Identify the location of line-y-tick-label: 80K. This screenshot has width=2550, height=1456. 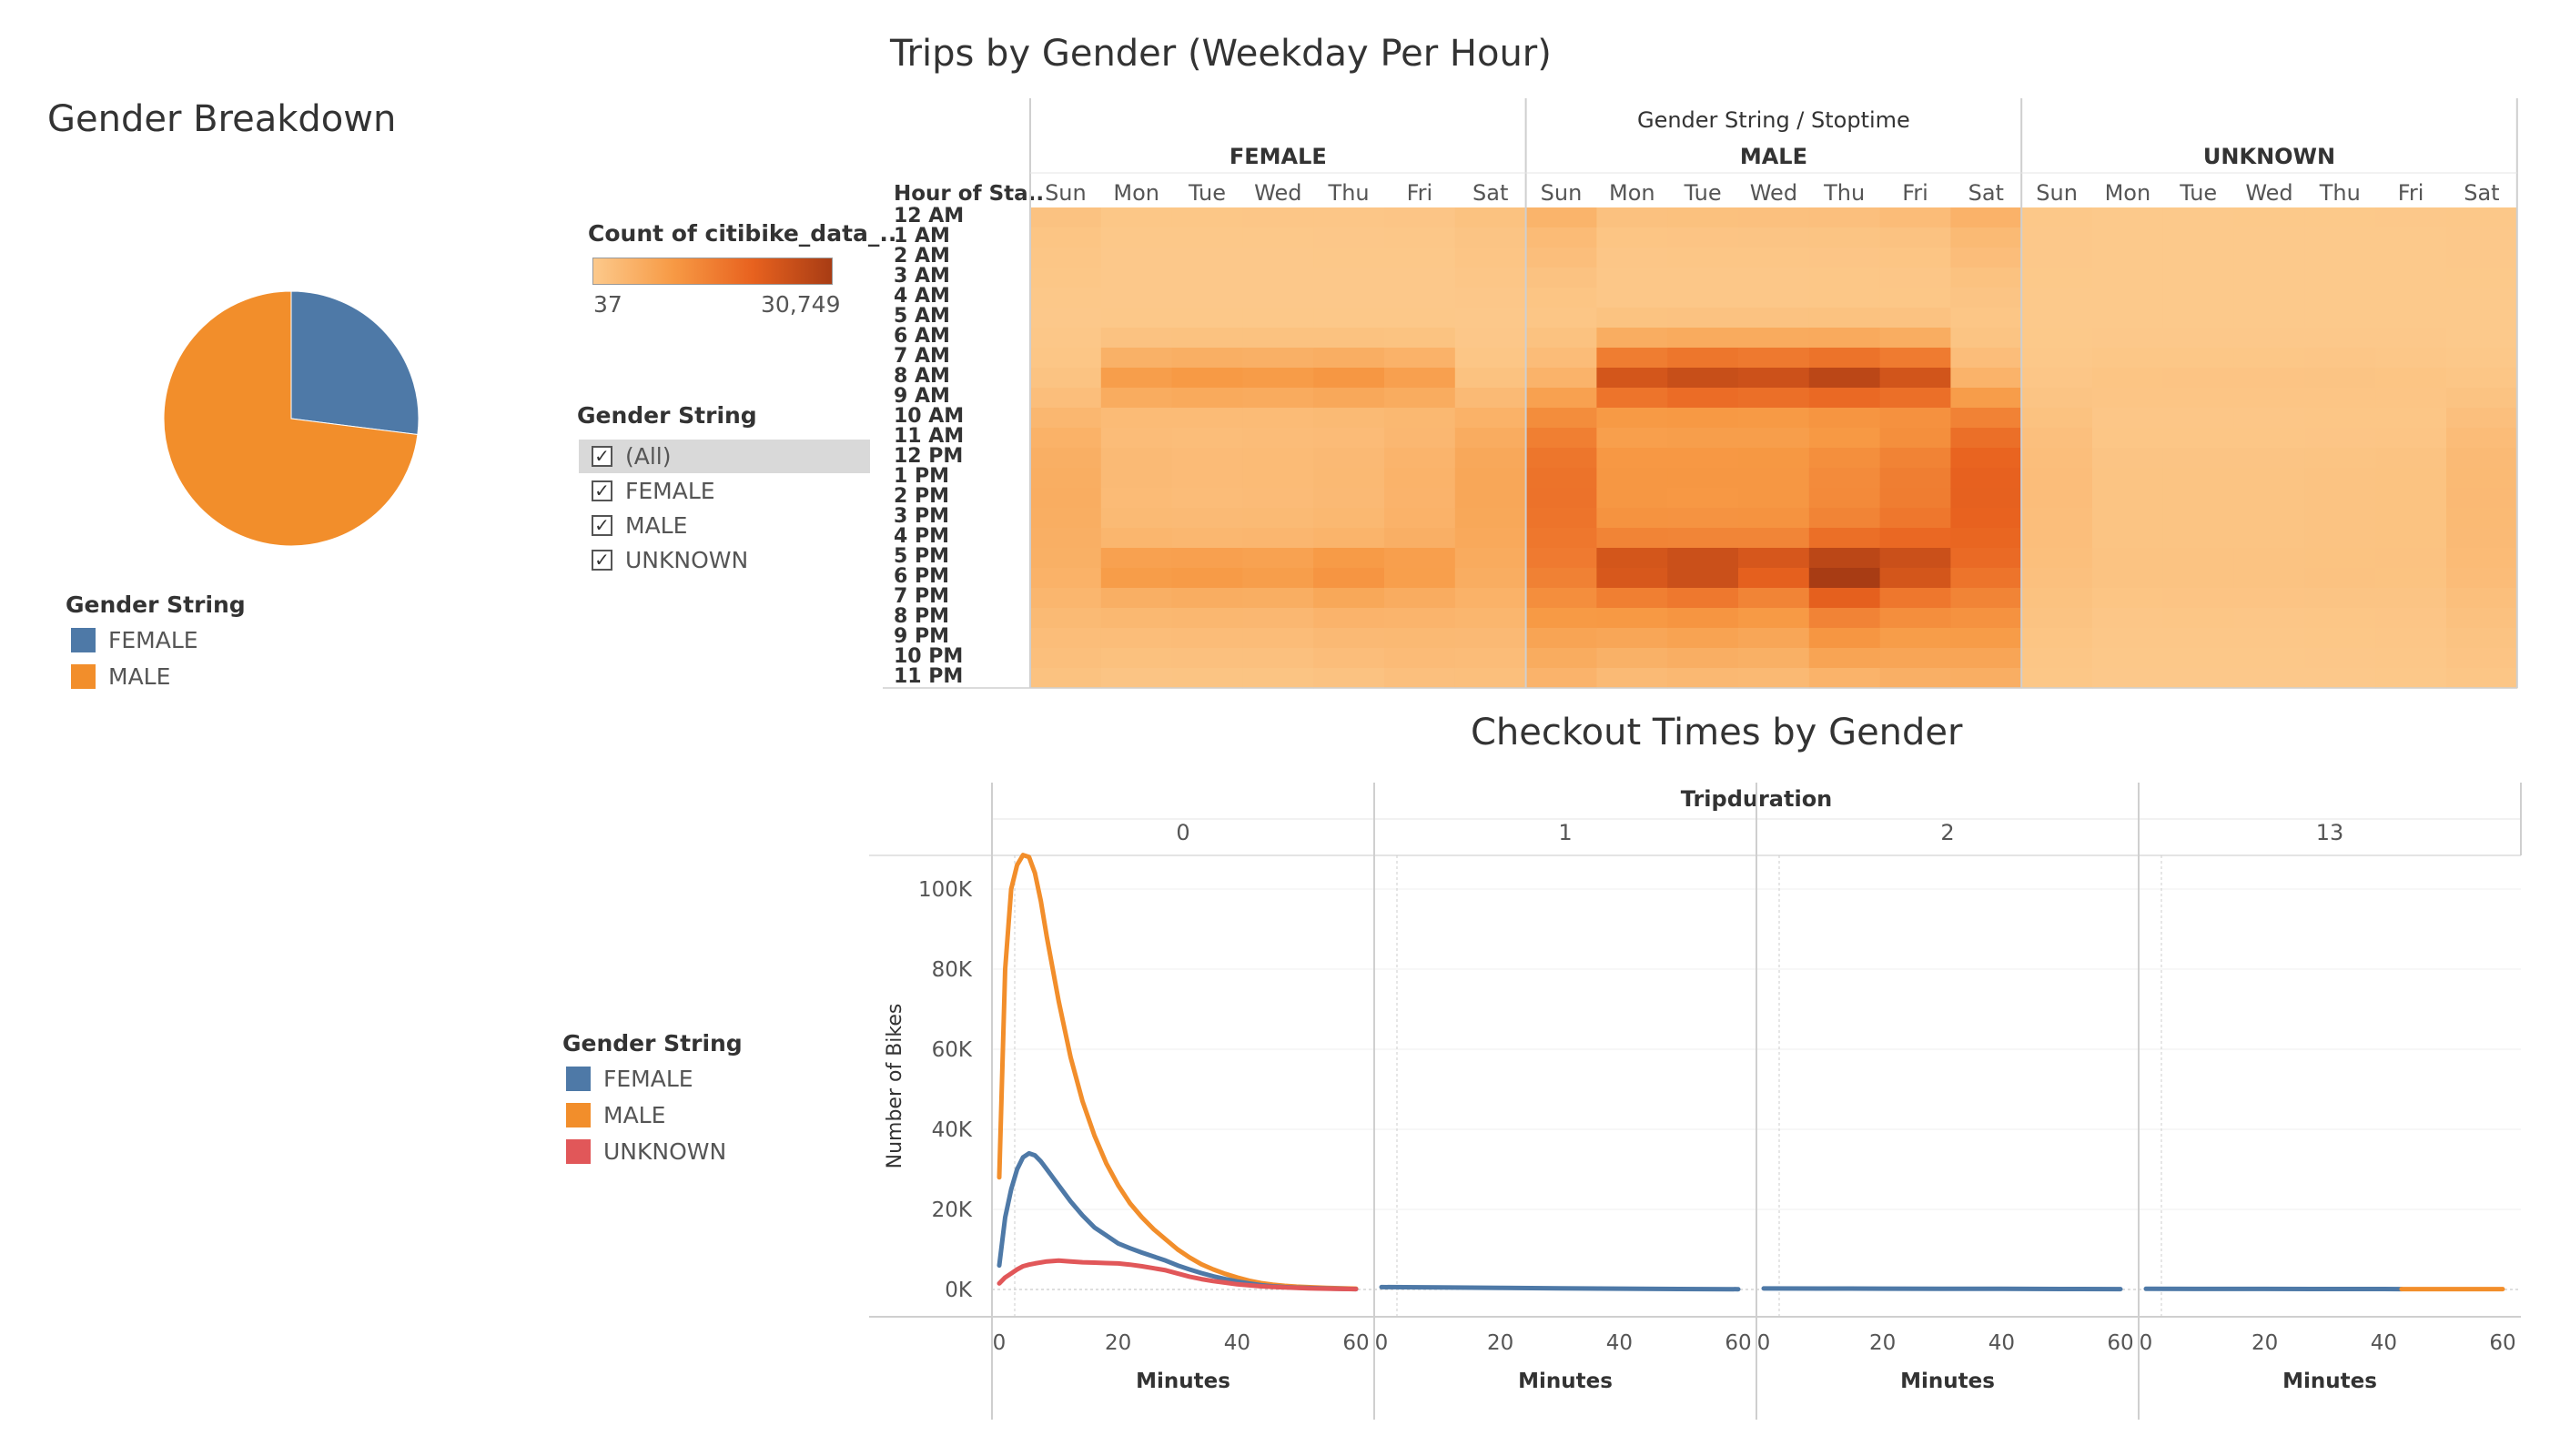
(953, 970).